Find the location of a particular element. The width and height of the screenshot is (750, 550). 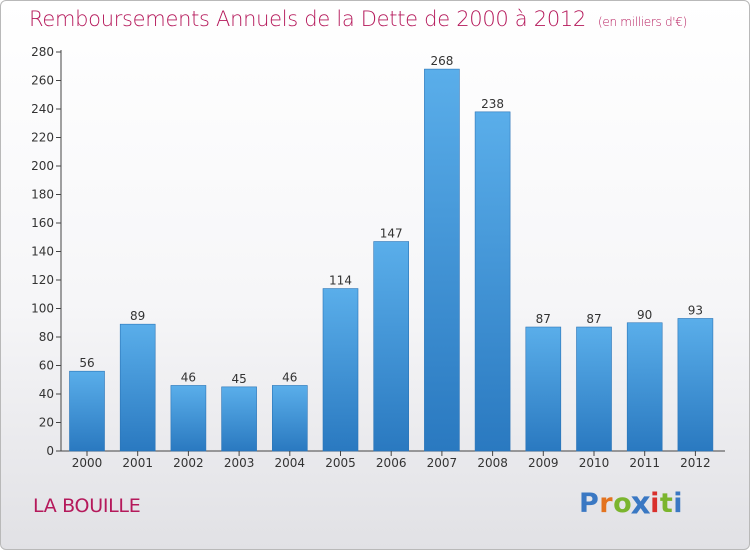

bar-value-label: 45 is located at coordinates (238, 379).